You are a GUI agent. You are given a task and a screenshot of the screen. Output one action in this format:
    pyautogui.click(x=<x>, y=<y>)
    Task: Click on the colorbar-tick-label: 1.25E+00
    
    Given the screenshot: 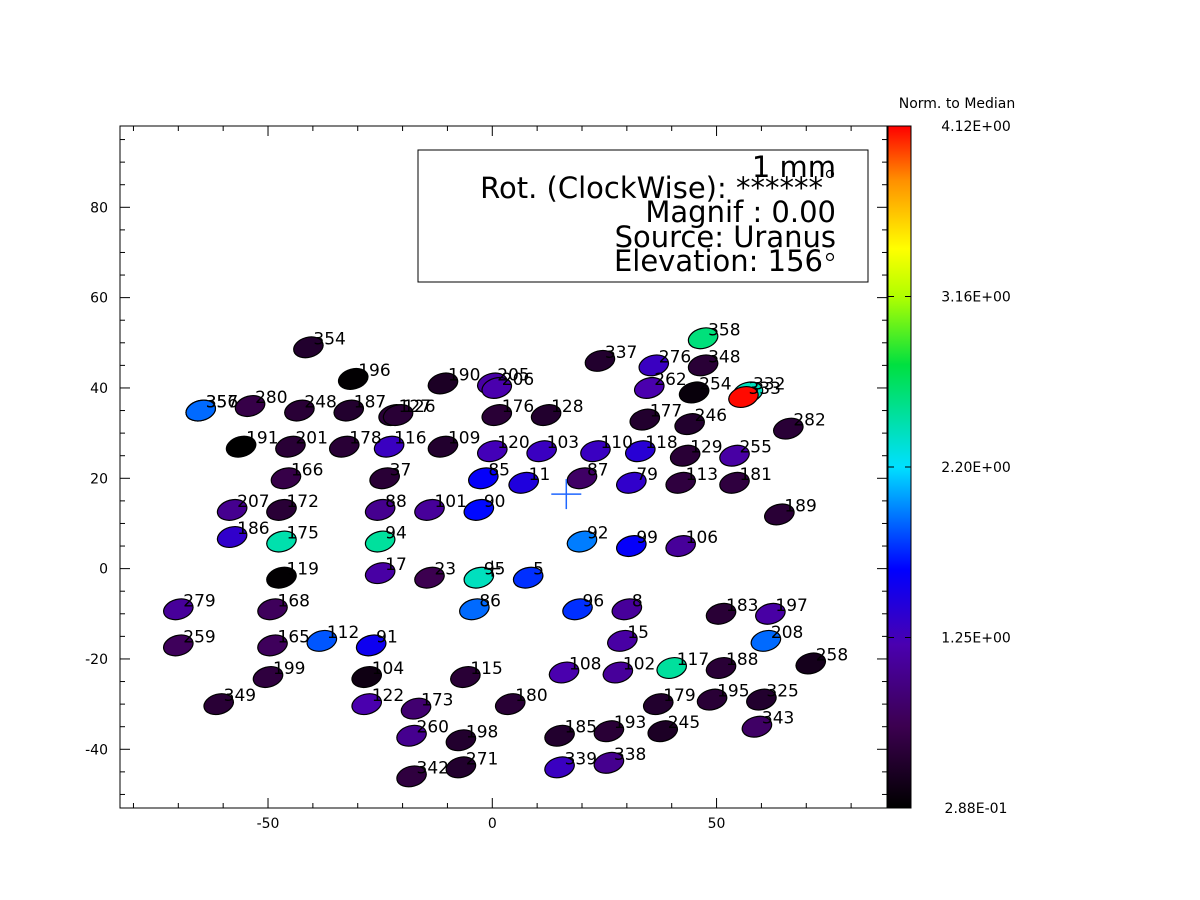 What is the action you would take?
    pyautogui.click(x=976, y=639)
    